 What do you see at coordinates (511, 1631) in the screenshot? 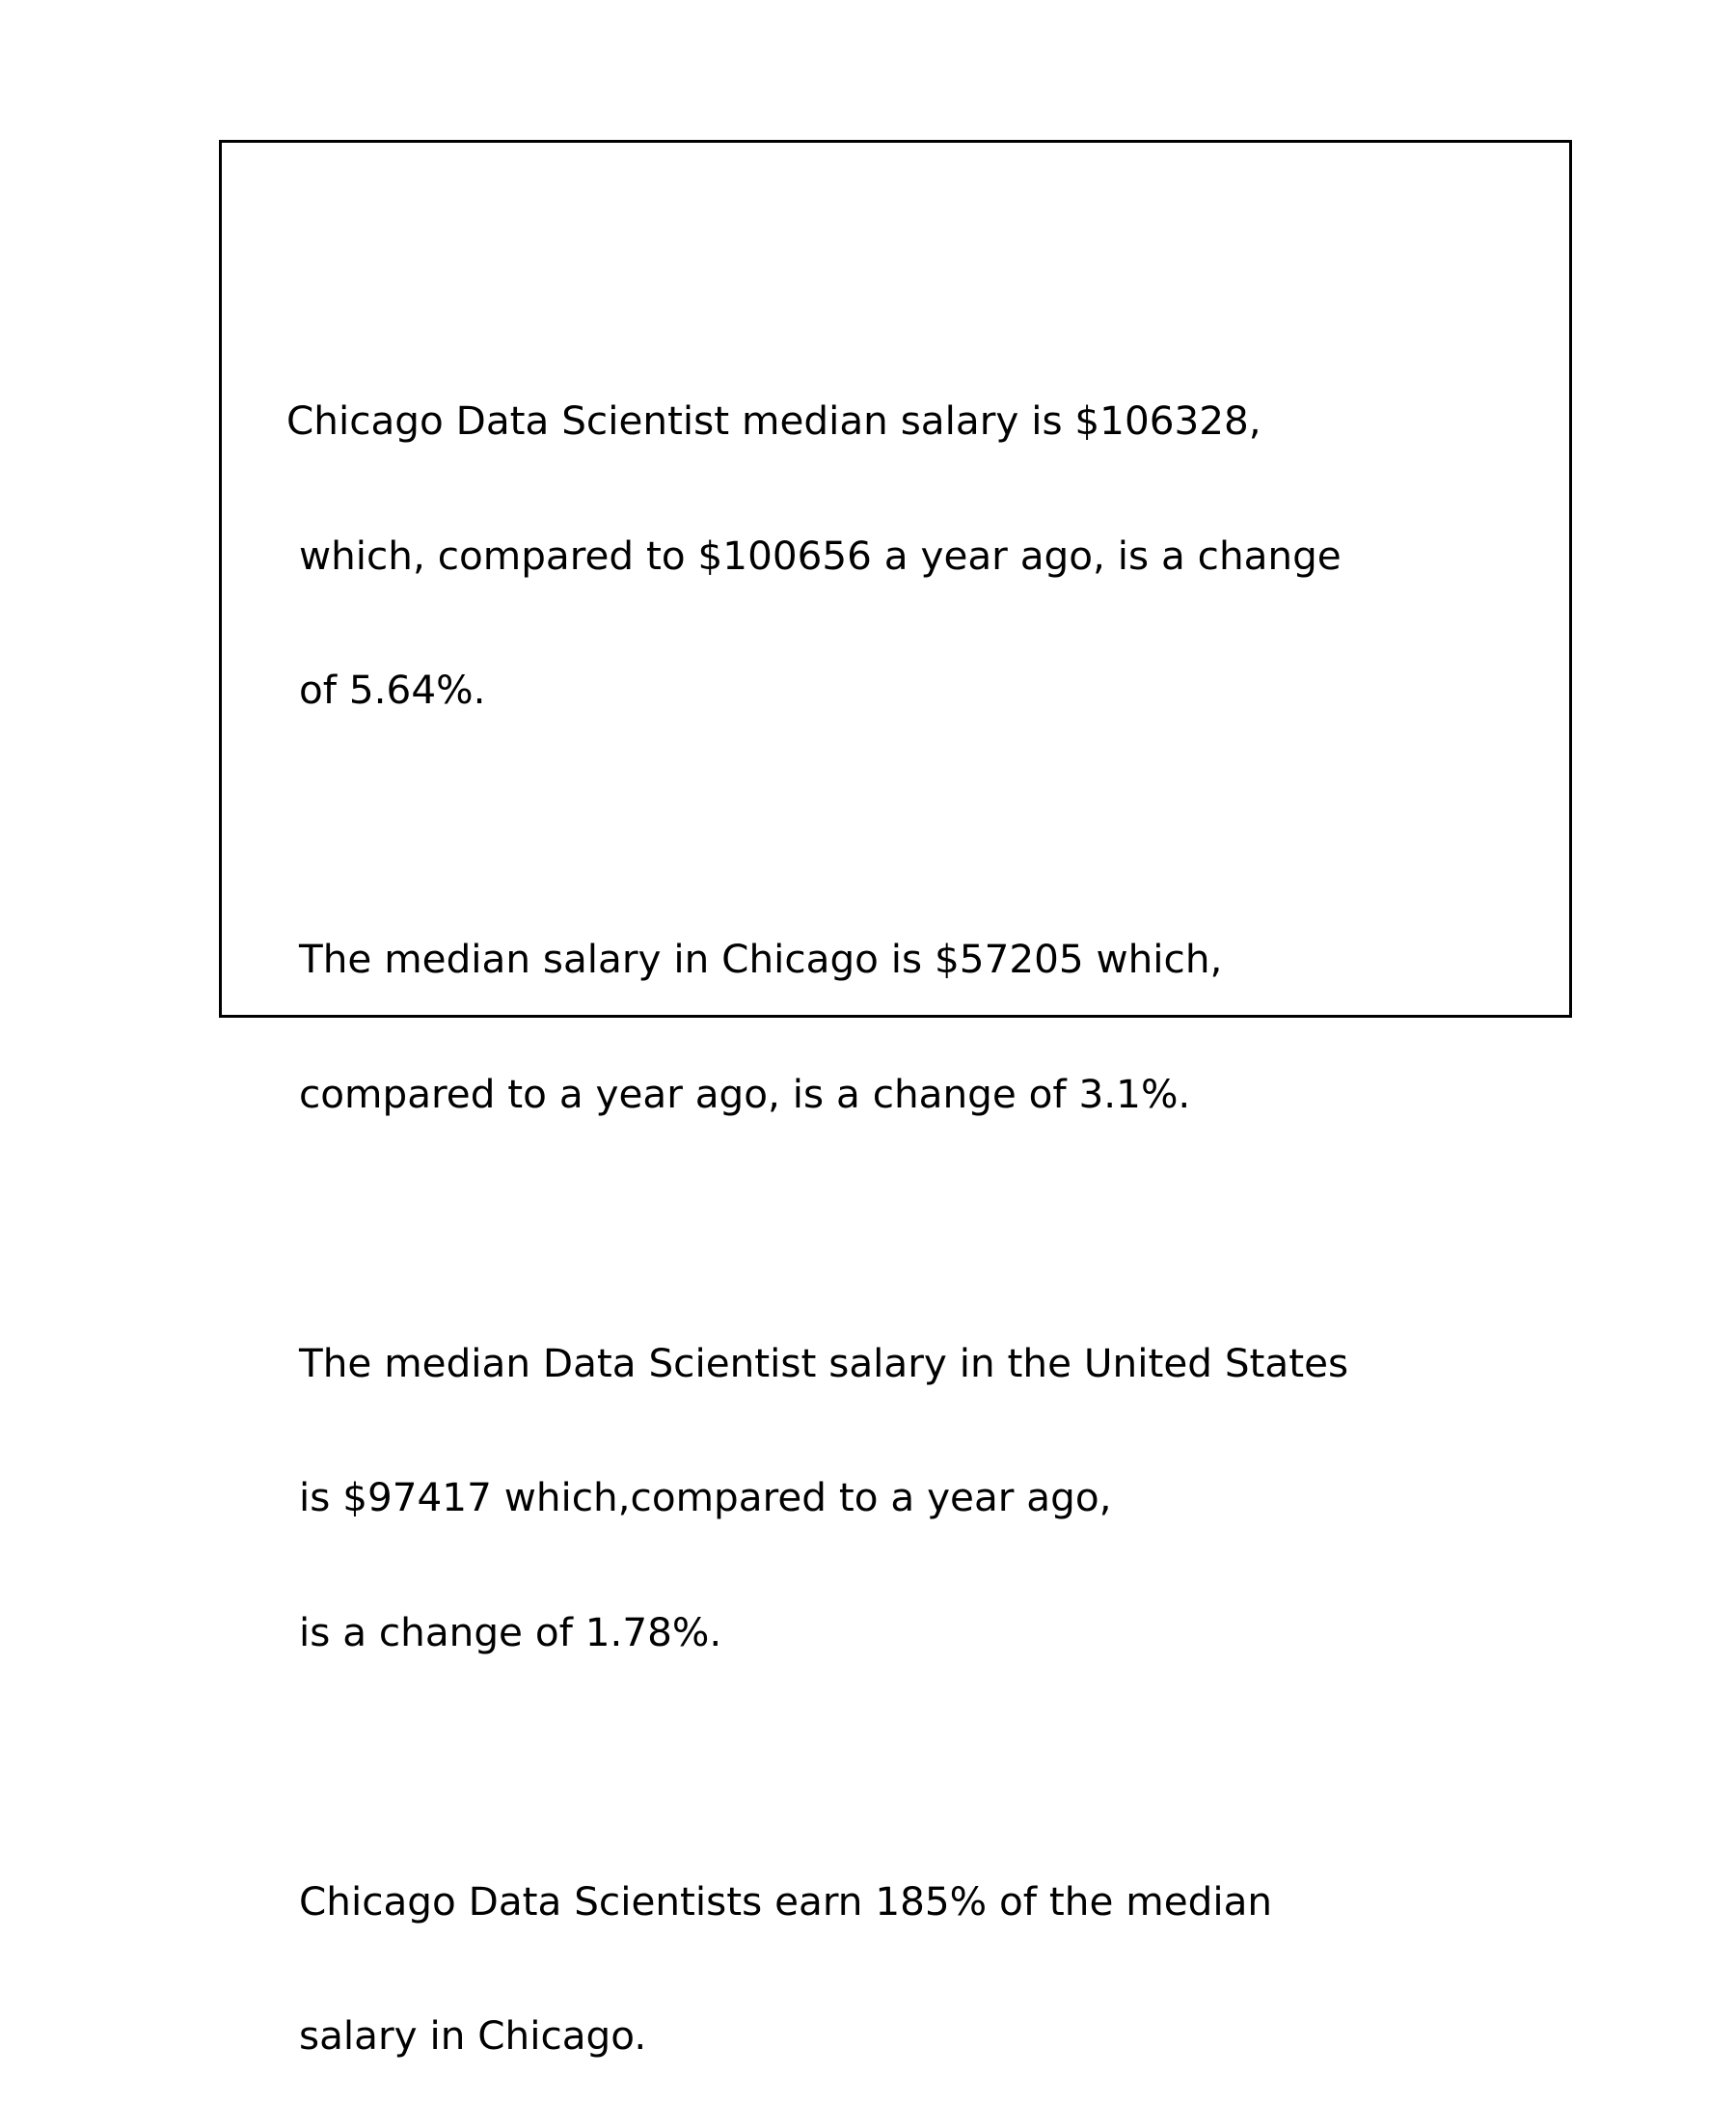
I see `paragraph-3-line-3: is a change of 1.78%.` at bounding box center [511, 1631].